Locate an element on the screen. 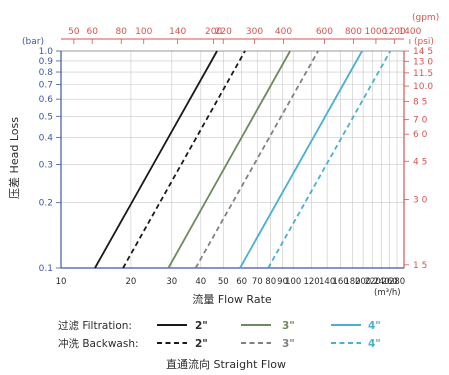 This screenshot has width=449, height=375. right-tick-label: 10.0 is located at coordinates (423, 87).